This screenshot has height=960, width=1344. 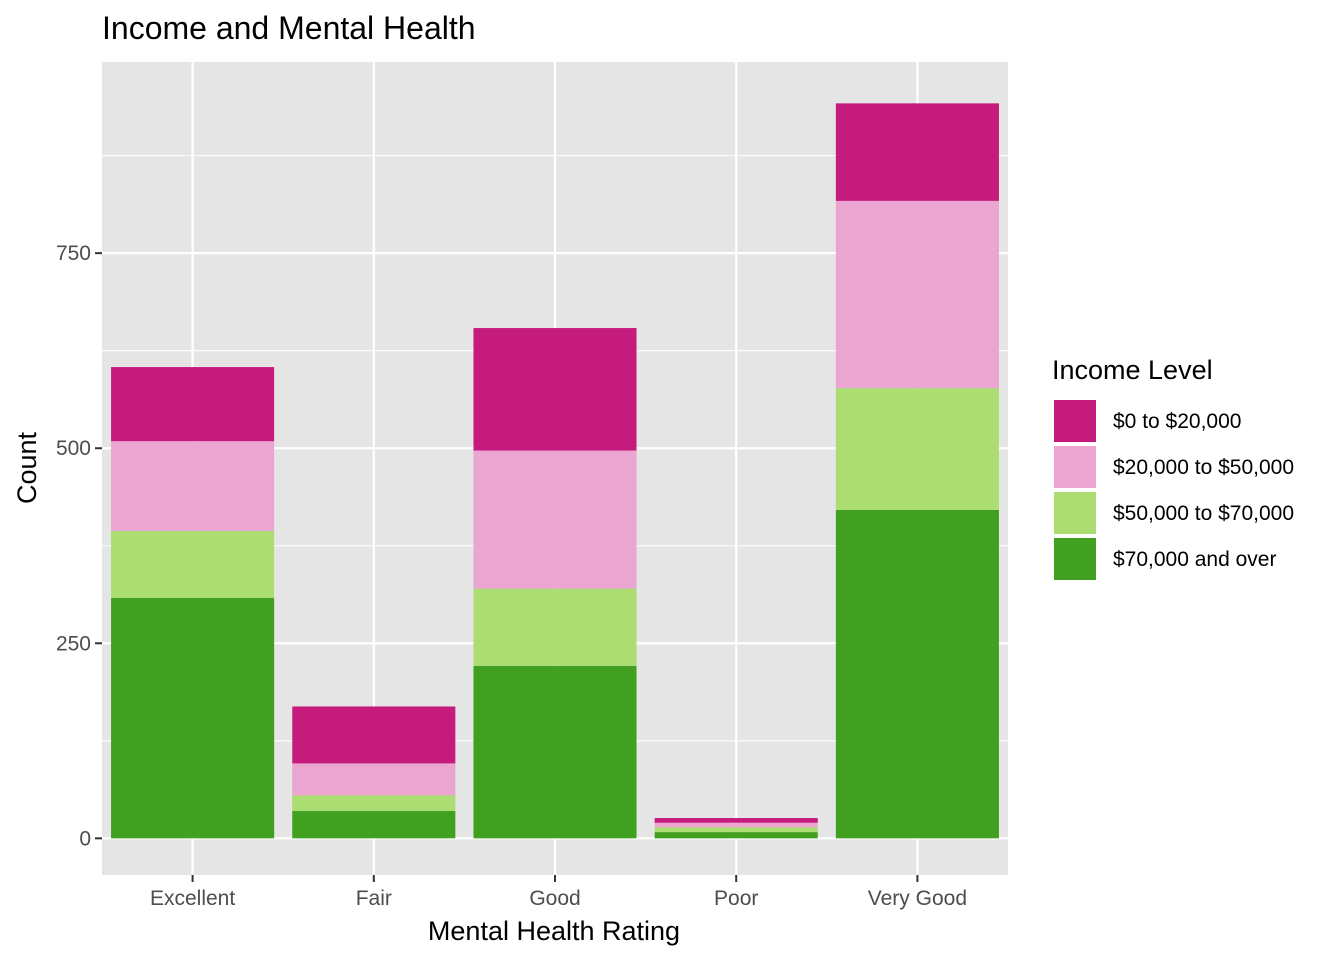 I want to click on x-tick-label: Fair, so click(x=374, y=898).